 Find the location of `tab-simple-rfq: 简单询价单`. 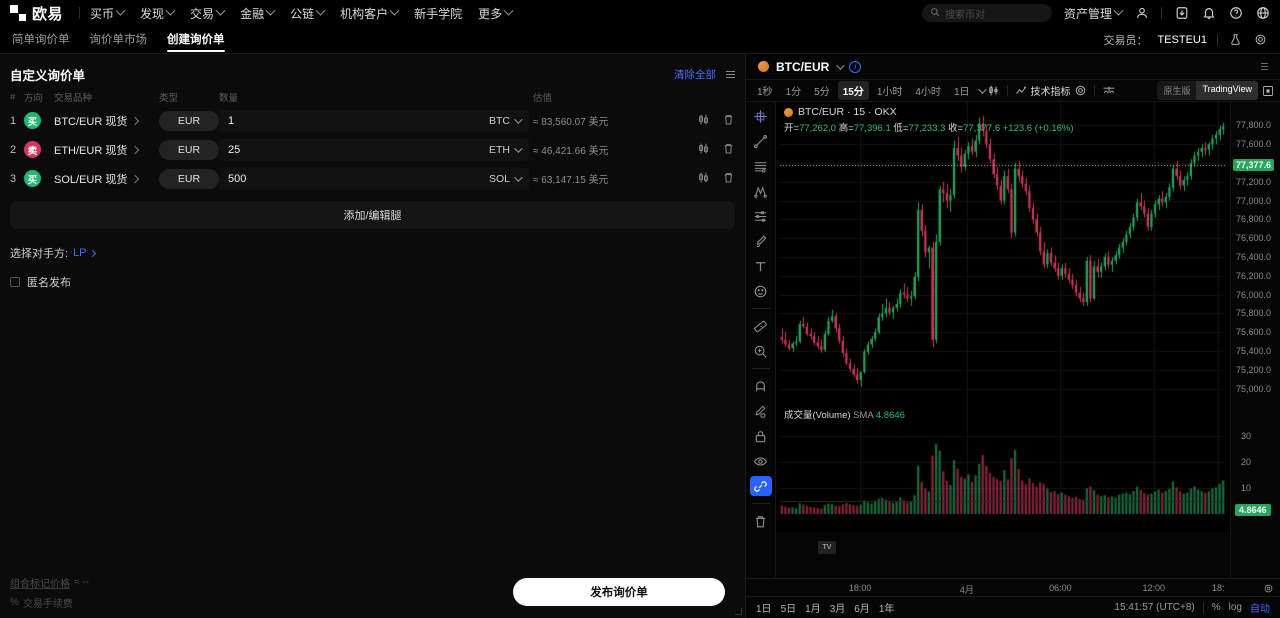

tab-simple-rfq: 简单询价单 is located at coordinates (41, 39).